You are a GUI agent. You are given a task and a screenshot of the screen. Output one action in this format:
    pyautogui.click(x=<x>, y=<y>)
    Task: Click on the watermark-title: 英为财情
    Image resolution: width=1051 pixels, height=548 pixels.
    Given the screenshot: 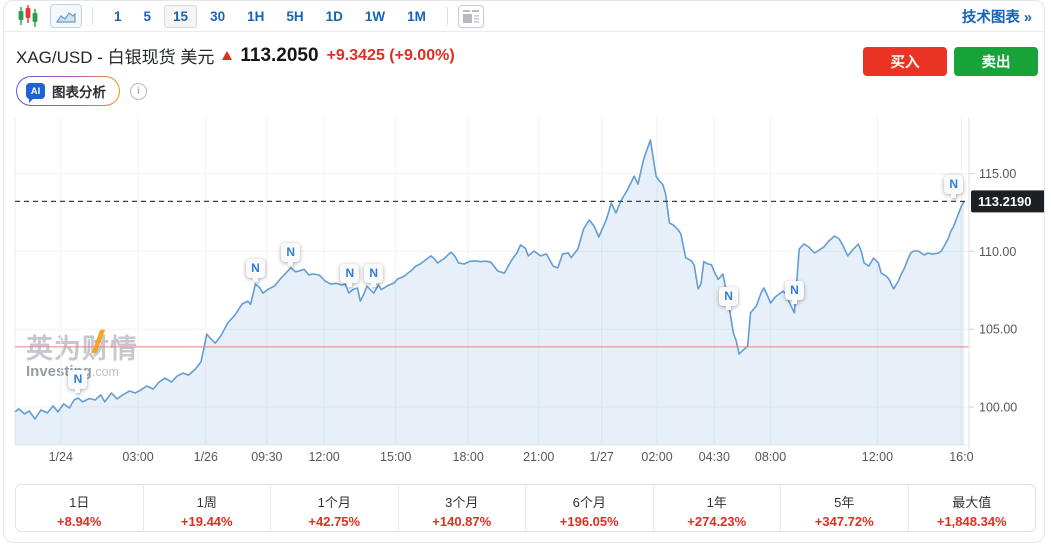 What is the action you would take?
    pyautogui.click(x=82, y=346)
    